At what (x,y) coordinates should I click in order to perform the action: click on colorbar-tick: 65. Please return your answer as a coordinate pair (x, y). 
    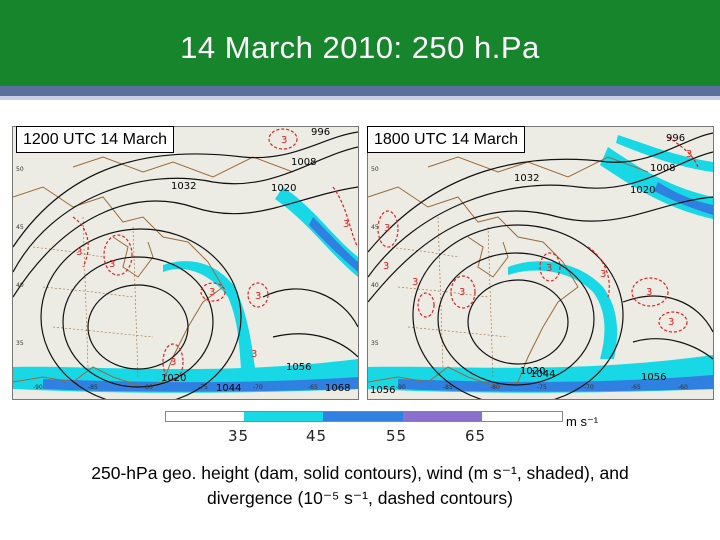
    Looking at the image, I should click on (476, 436).